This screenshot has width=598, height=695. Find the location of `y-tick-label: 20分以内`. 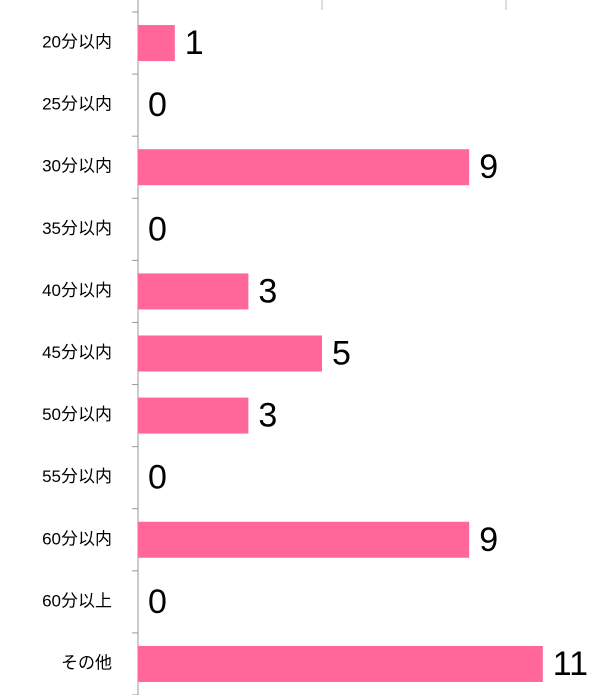

y-tick-label: 20分以内 is located at coordinates (77, 42).